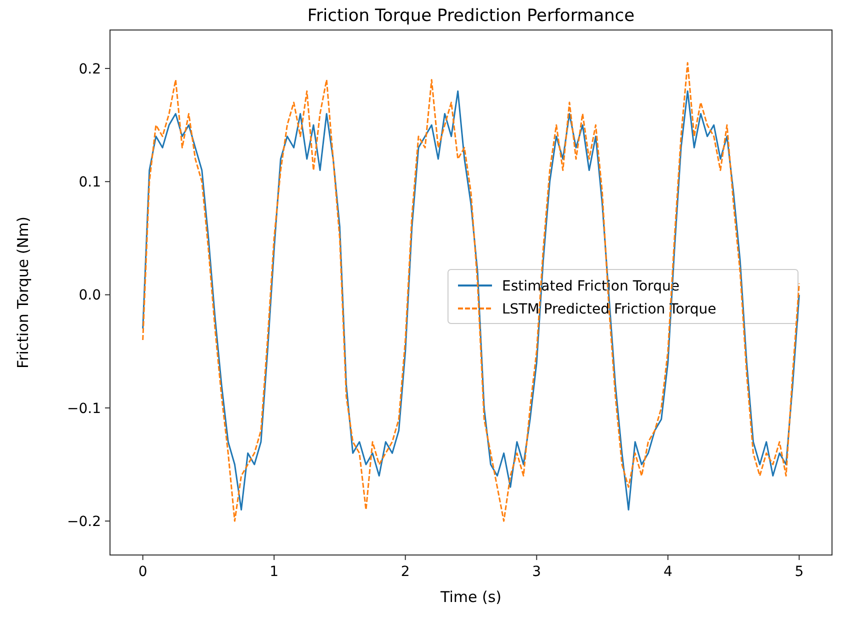 The width and height of the screenshot is (855, 622). I want to click on y-tick-label: 0.0, so click(89, 296).